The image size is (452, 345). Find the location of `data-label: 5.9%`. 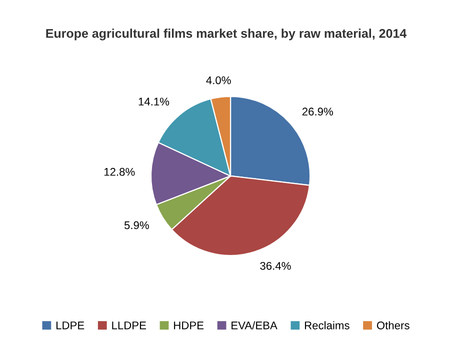

data-label: 5.9% is located at coordinates (136, 225).